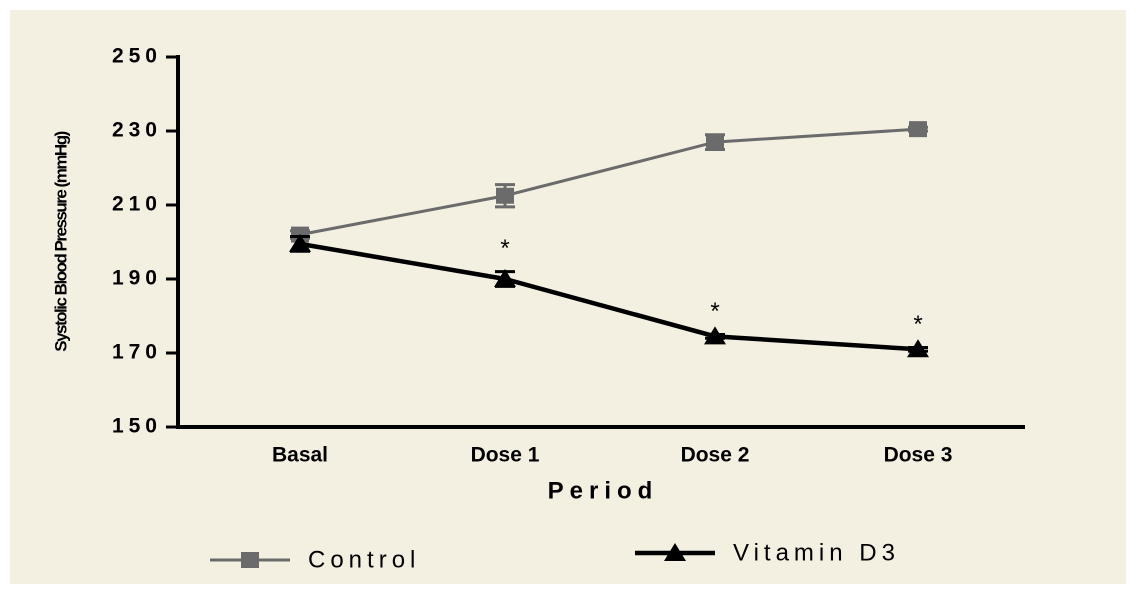  I want to click on x-tick-label: Dose 1, so click(505, 455).